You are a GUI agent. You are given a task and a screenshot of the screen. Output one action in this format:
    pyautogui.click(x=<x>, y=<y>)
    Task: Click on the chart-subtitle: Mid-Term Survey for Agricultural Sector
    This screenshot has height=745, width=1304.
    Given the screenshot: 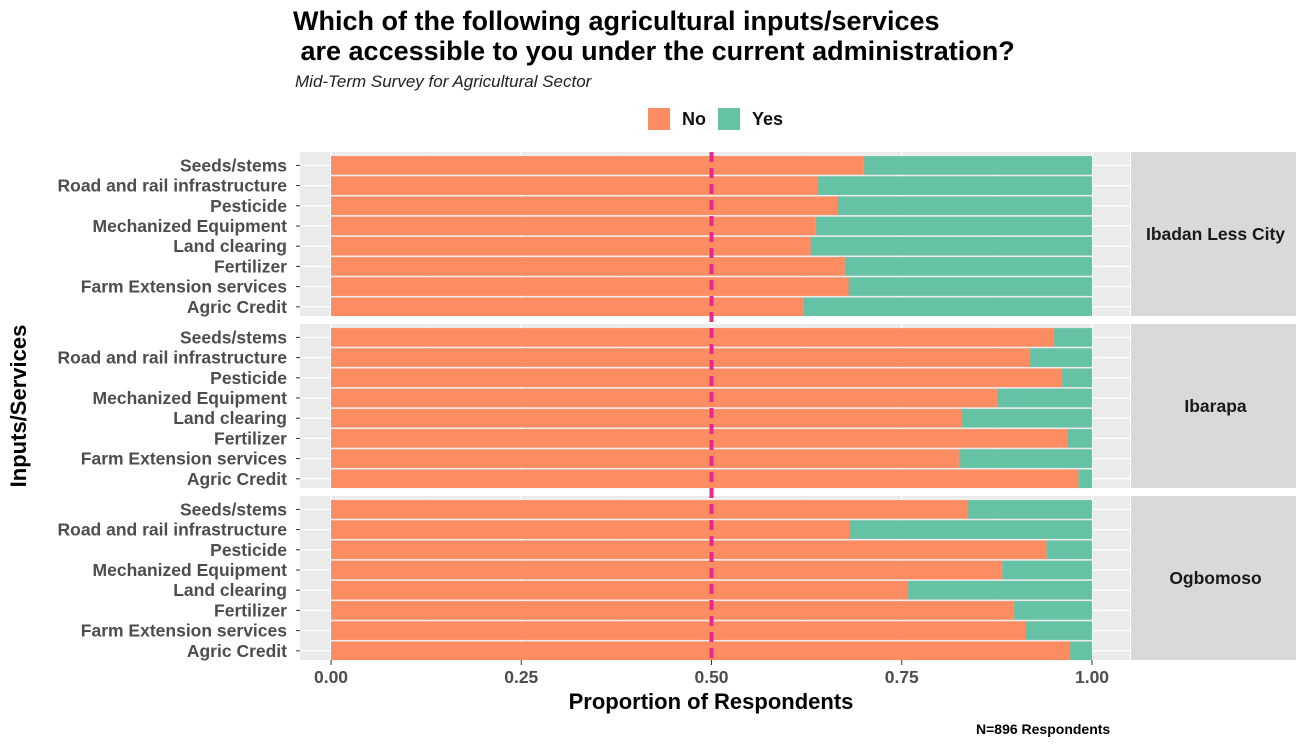 What is the action you would take?
    pyautogui.click(x=443, y=81)
    